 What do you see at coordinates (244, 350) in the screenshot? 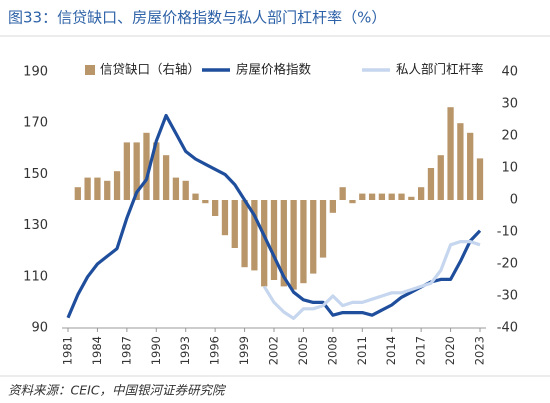
I see `x-tick-label: 1999` at bounding box center [244, 350].